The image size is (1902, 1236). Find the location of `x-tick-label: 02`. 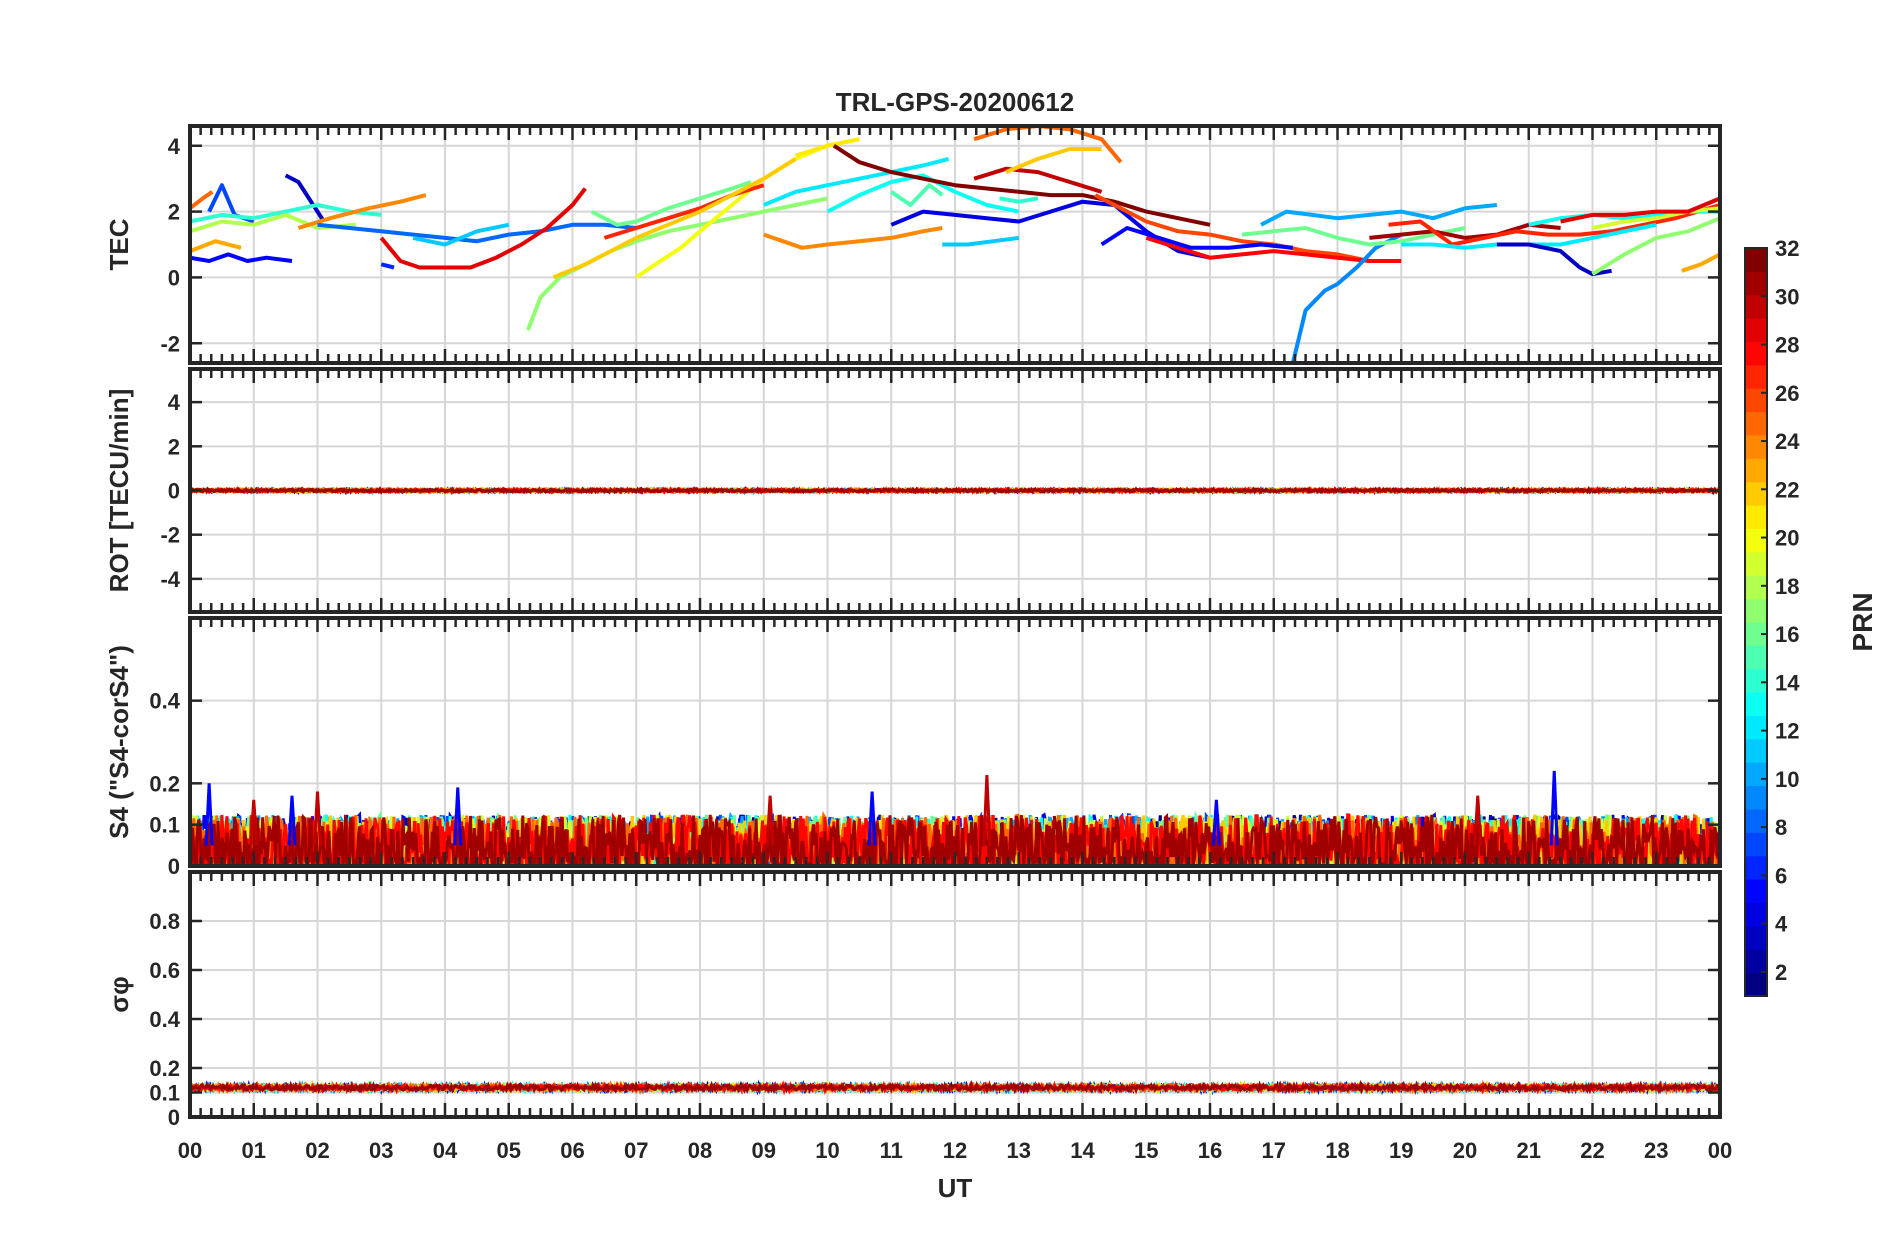

x-tick-label: 02 is located at coordinates (317, 1150).